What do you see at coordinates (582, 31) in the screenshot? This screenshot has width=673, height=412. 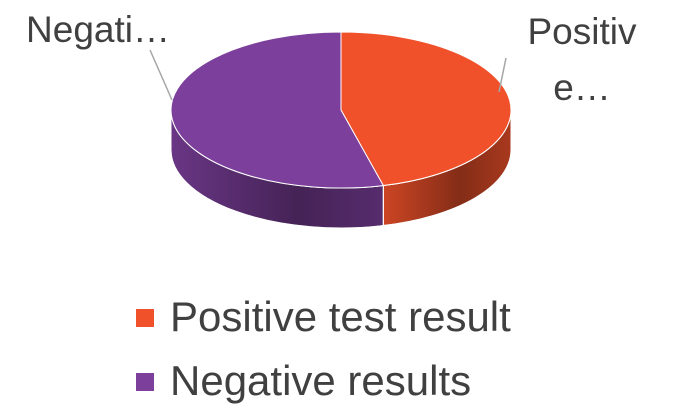 I see `data-label: Positiv` at bounding box center [582, 31].